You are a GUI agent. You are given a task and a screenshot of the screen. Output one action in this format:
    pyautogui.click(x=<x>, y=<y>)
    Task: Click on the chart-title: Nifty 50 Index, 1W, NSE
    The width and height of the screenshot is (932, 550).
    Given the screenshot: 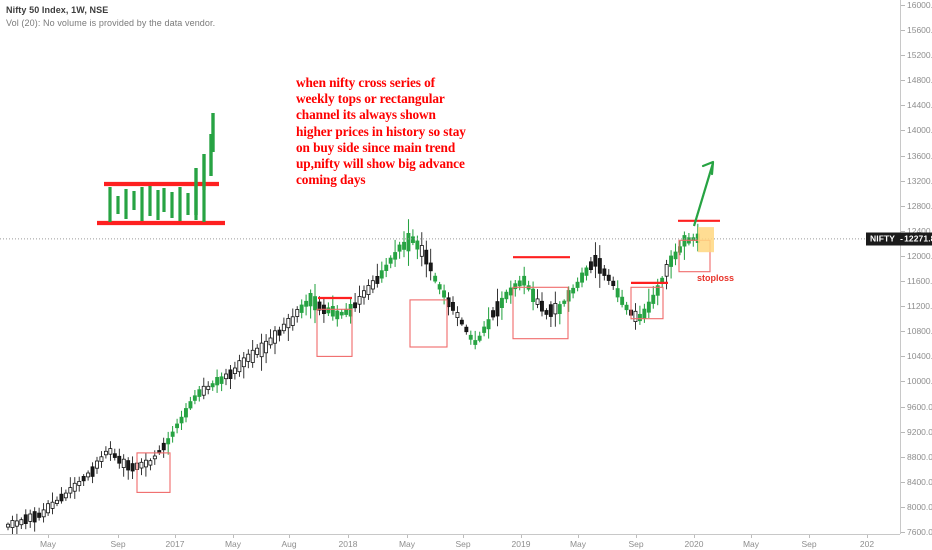 What is the action you would take?
    pyautogui.click(x=57, y=10)
    